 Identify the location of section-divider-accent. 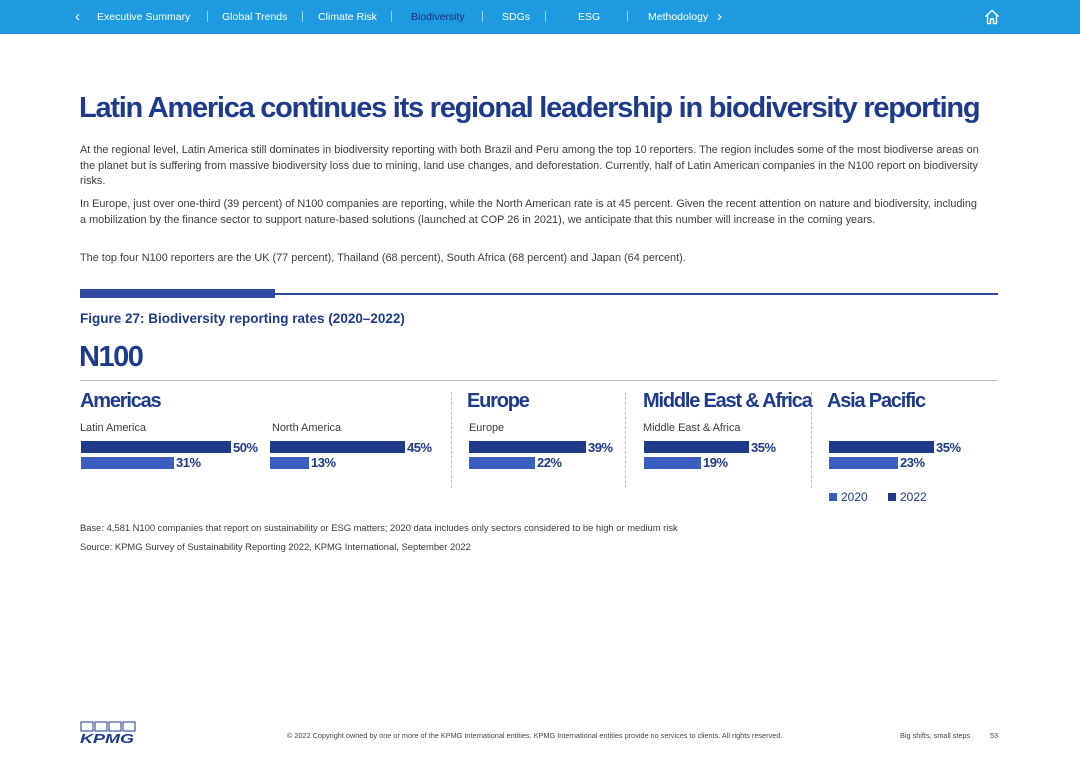
(177, 293).